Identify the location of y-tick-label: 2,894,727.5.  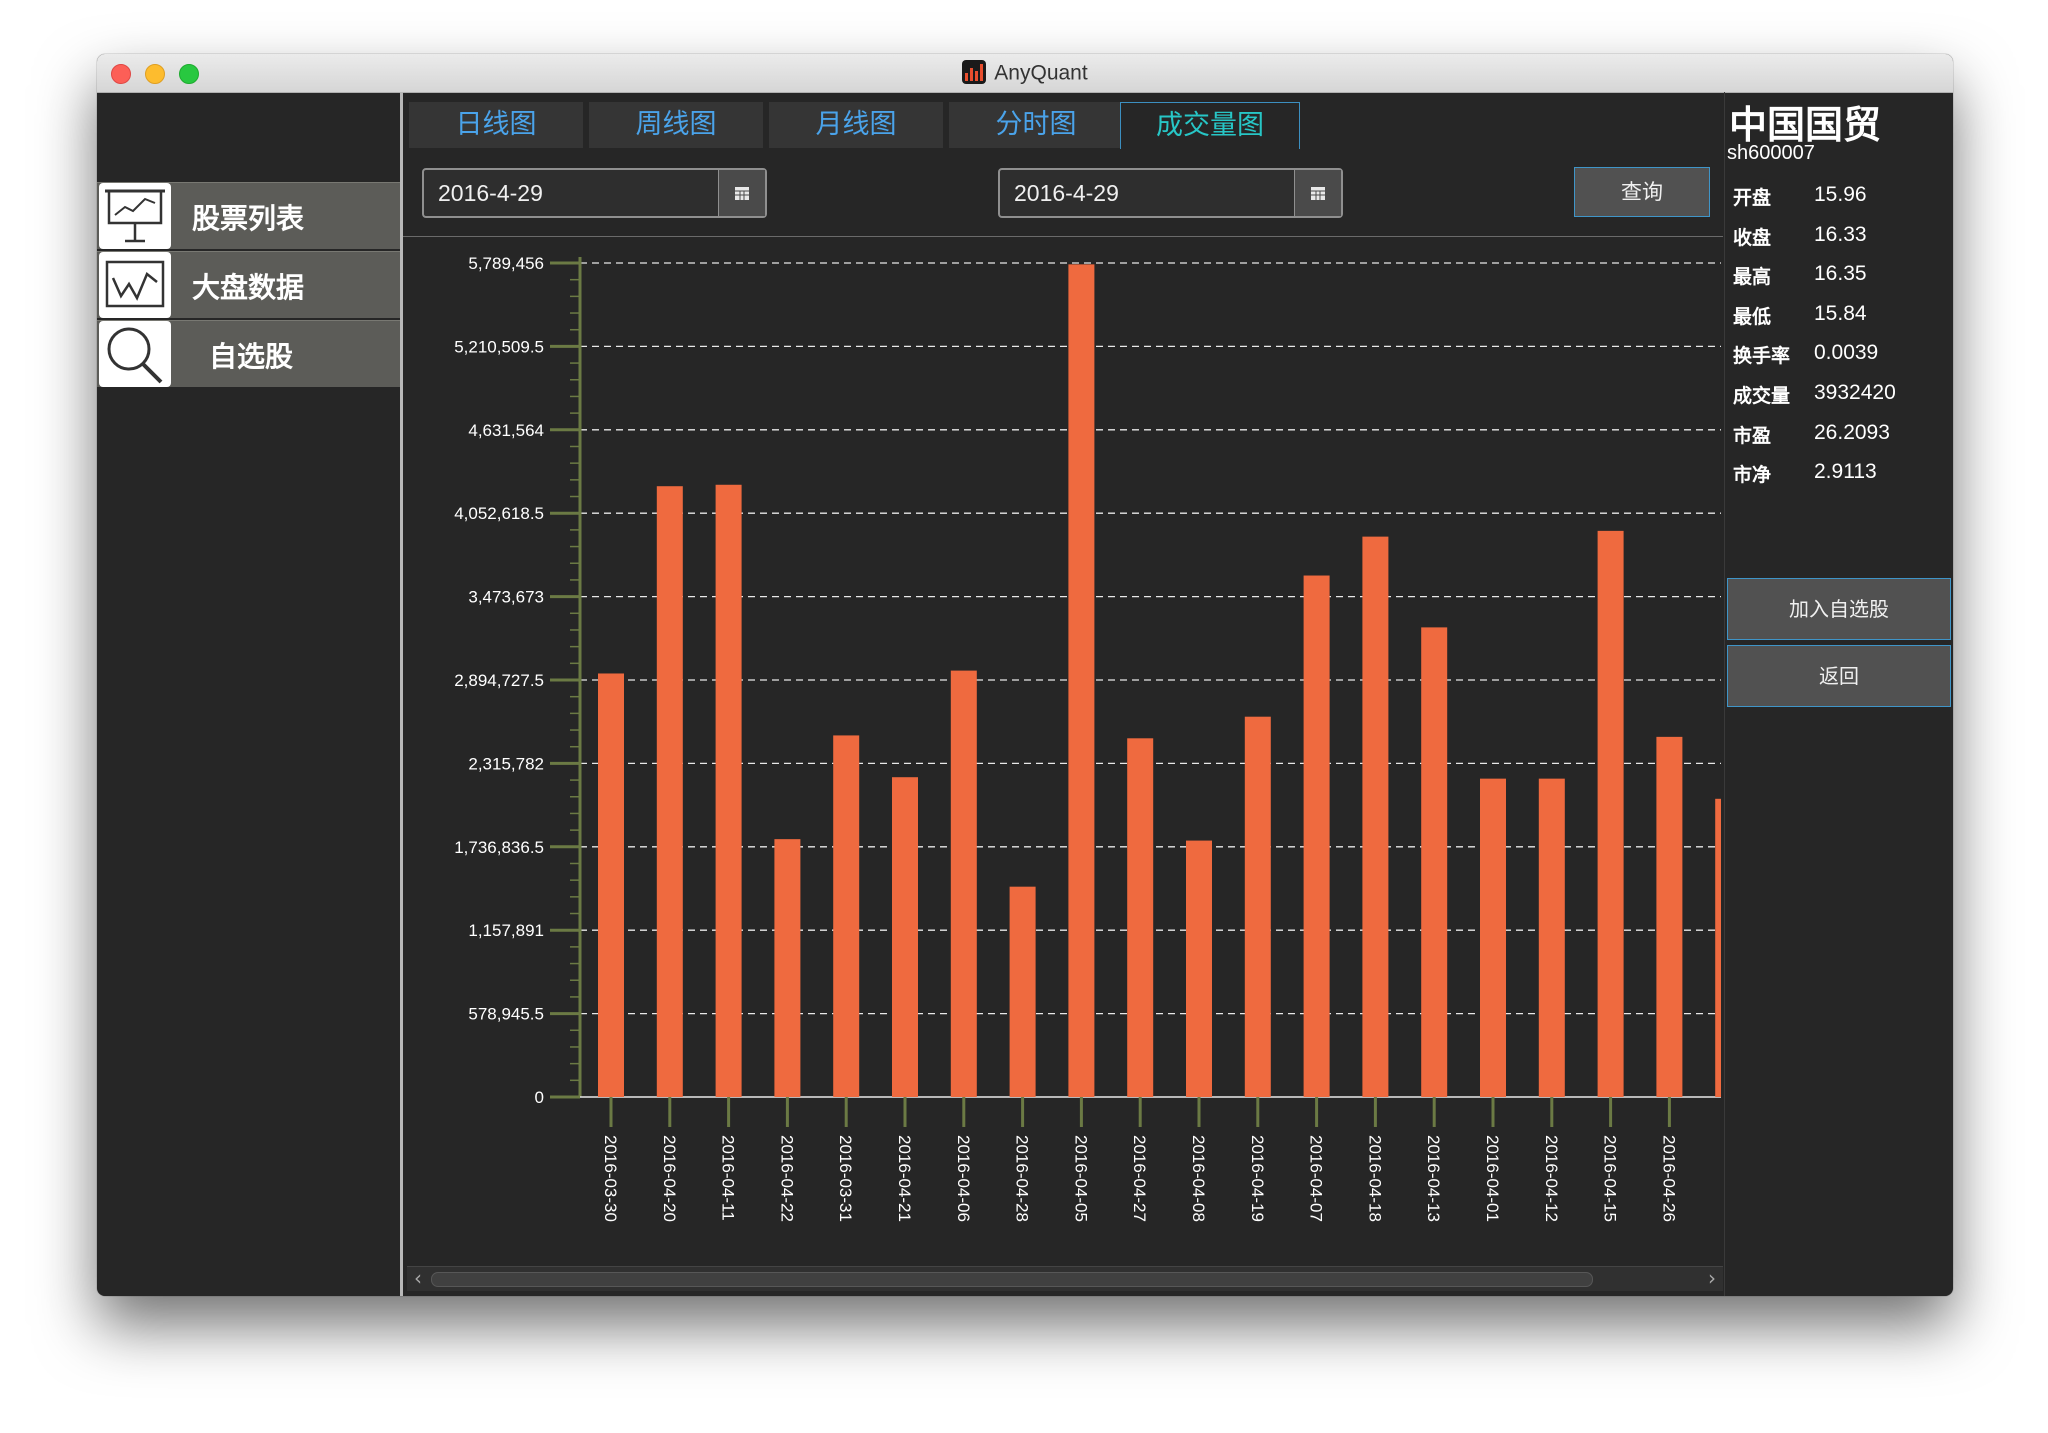
(499, 680).